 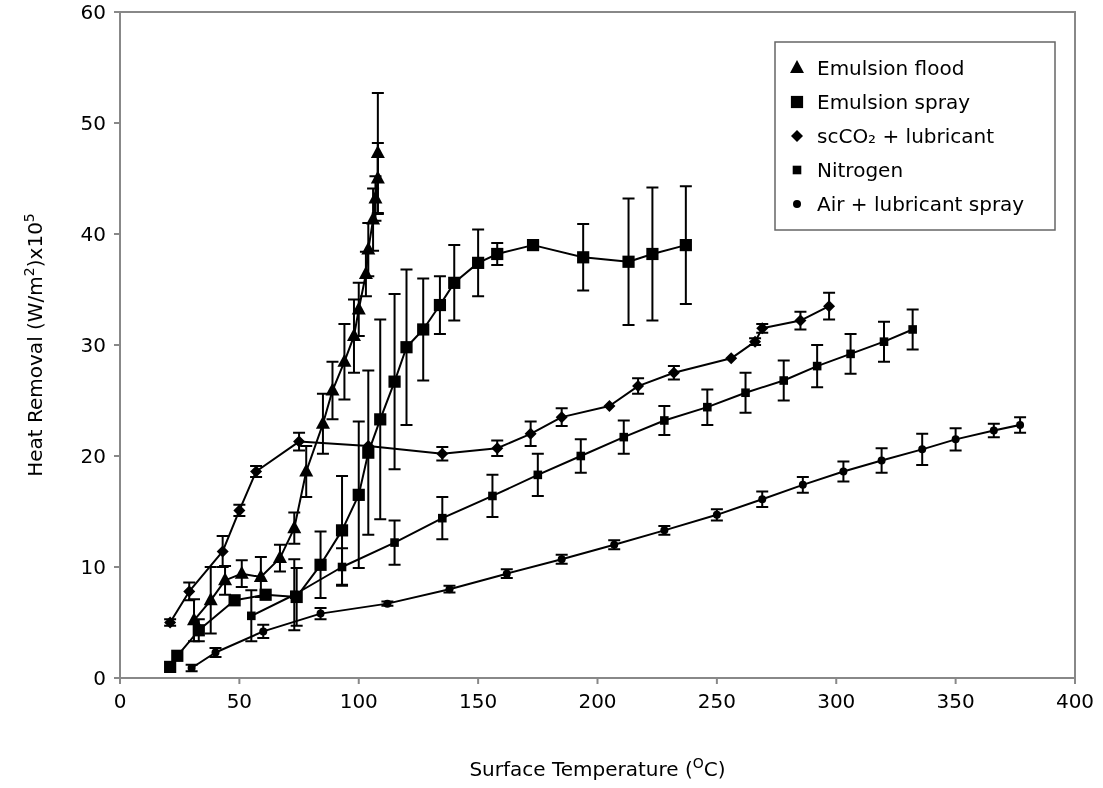 What do you see at coordinates (99, 678) in the screenshot?
I see `y-tick-label: 0` at bounding box center [99, 678].